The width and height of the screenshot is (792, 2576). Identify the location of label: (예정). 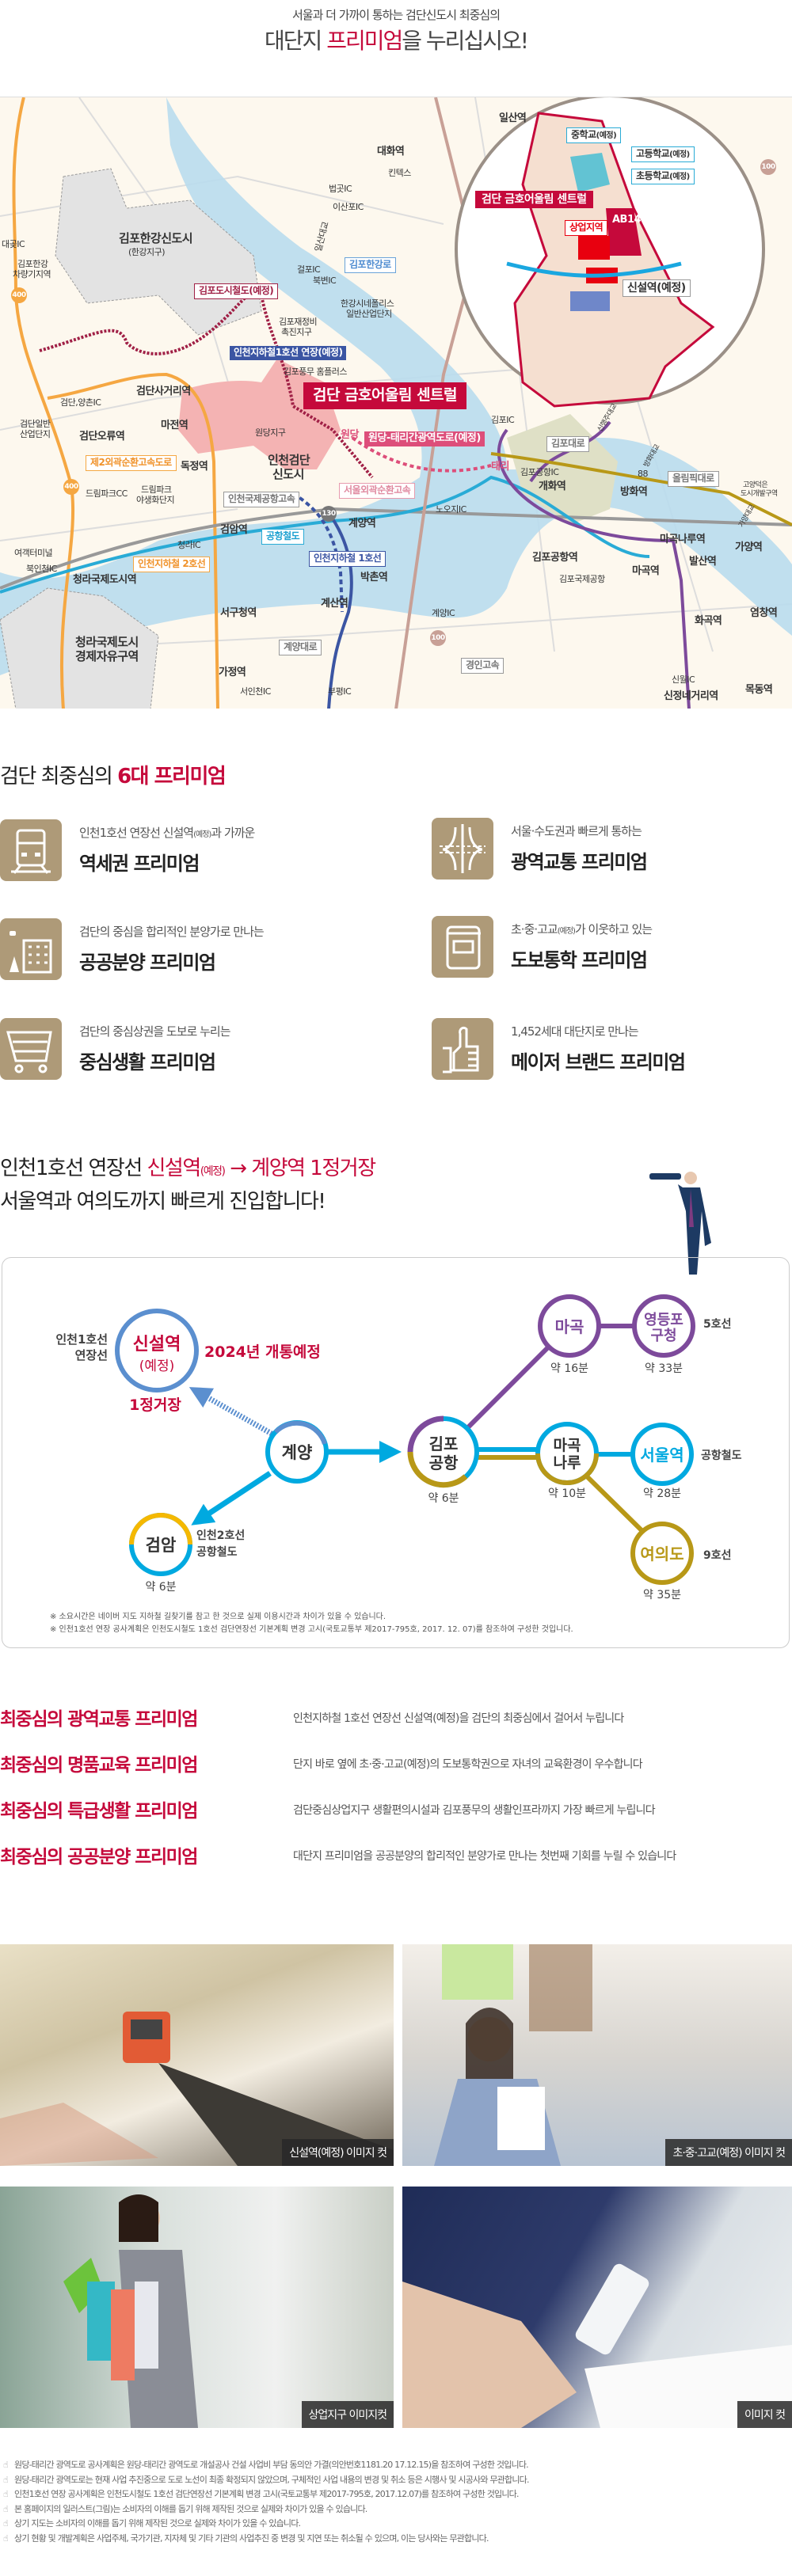
(606, 135).